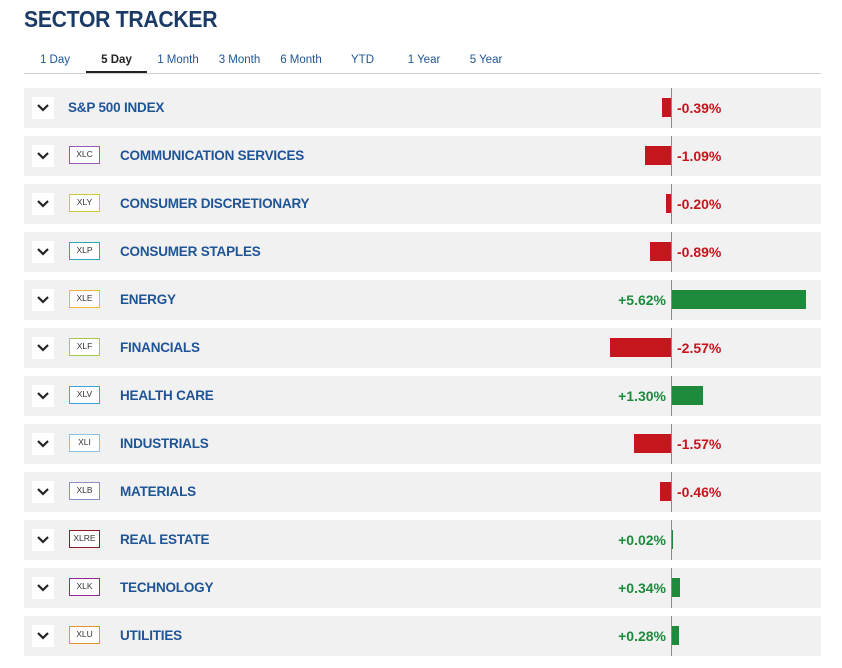  I want to click on tab-3-month: 3 Month, so click(239, 60).